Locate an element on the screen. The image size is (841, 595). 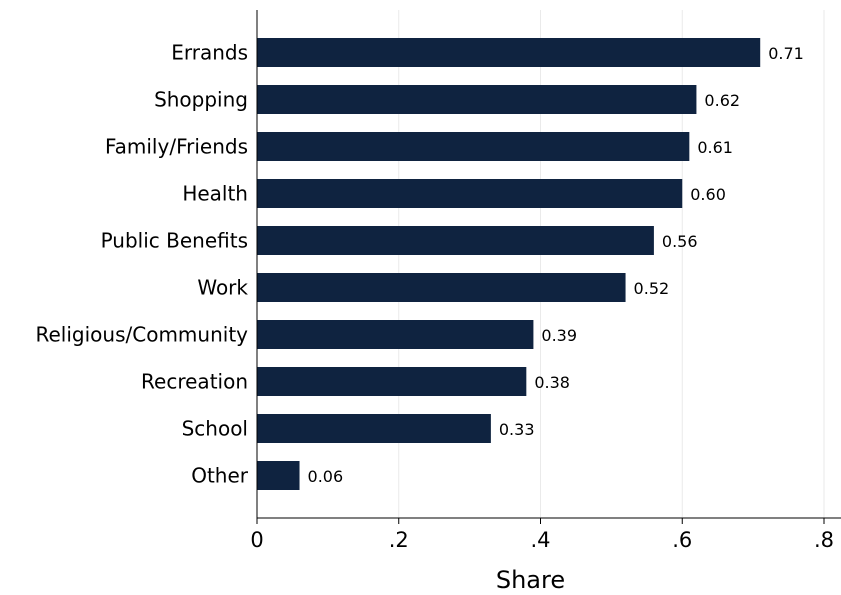
value-label: 0.33 is located at coordinates (517, 429).